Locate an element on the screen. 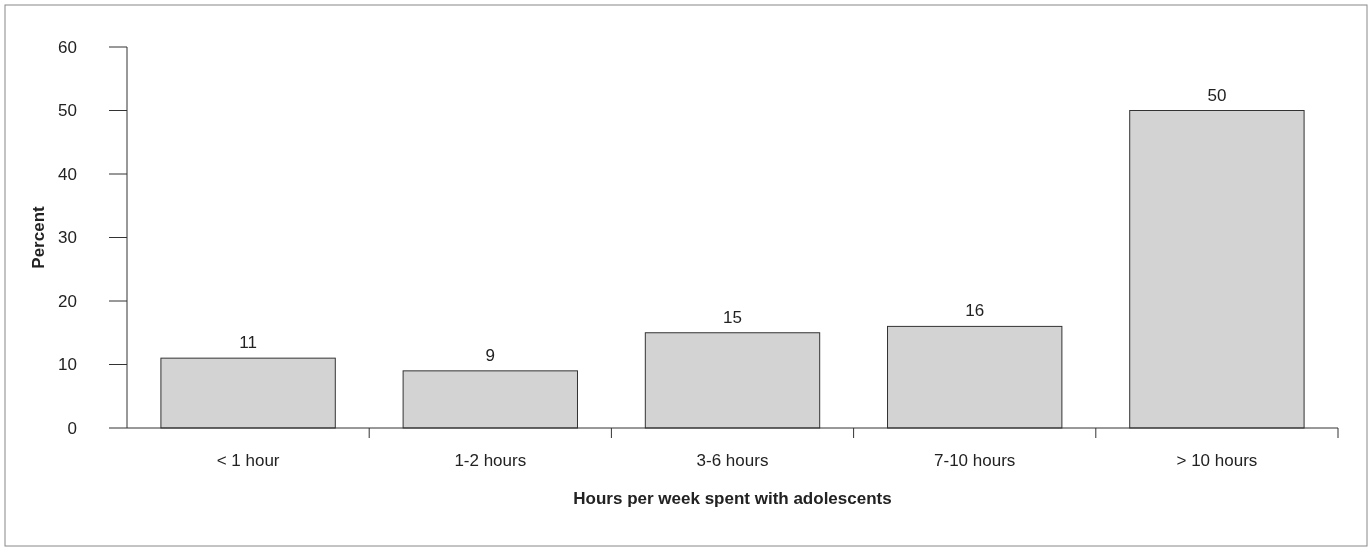 Image resolution: width=1372 pixels, height=551 pixels. y-tick-label: 30 is located at coordinates (67, 238).